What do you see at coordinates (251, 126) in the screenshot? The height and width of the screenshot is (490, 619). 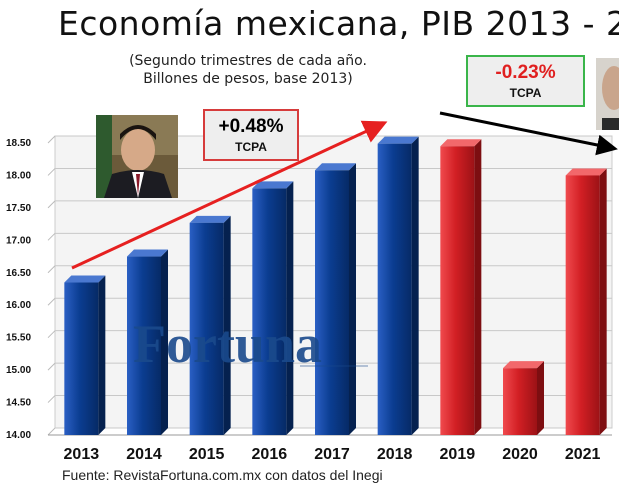 I see `tcpa-left-value: +0.48%` at bounding box center [251, 126].